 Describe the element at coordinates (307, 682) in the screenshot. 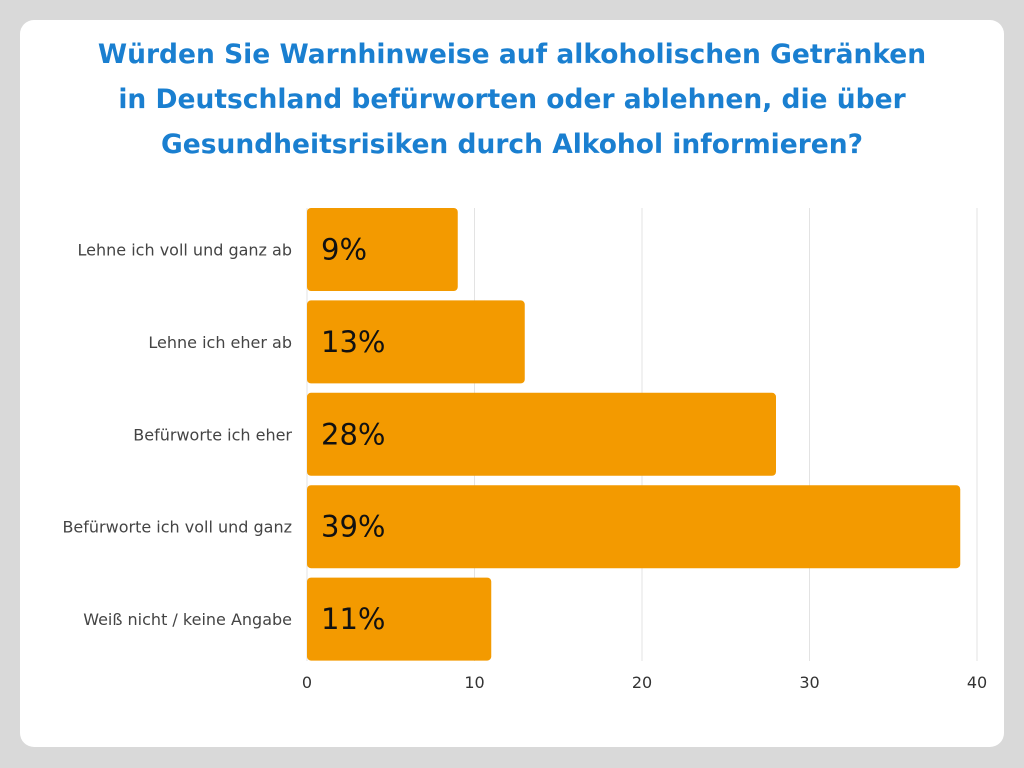

I see `x-tick-label: 0` at that location.